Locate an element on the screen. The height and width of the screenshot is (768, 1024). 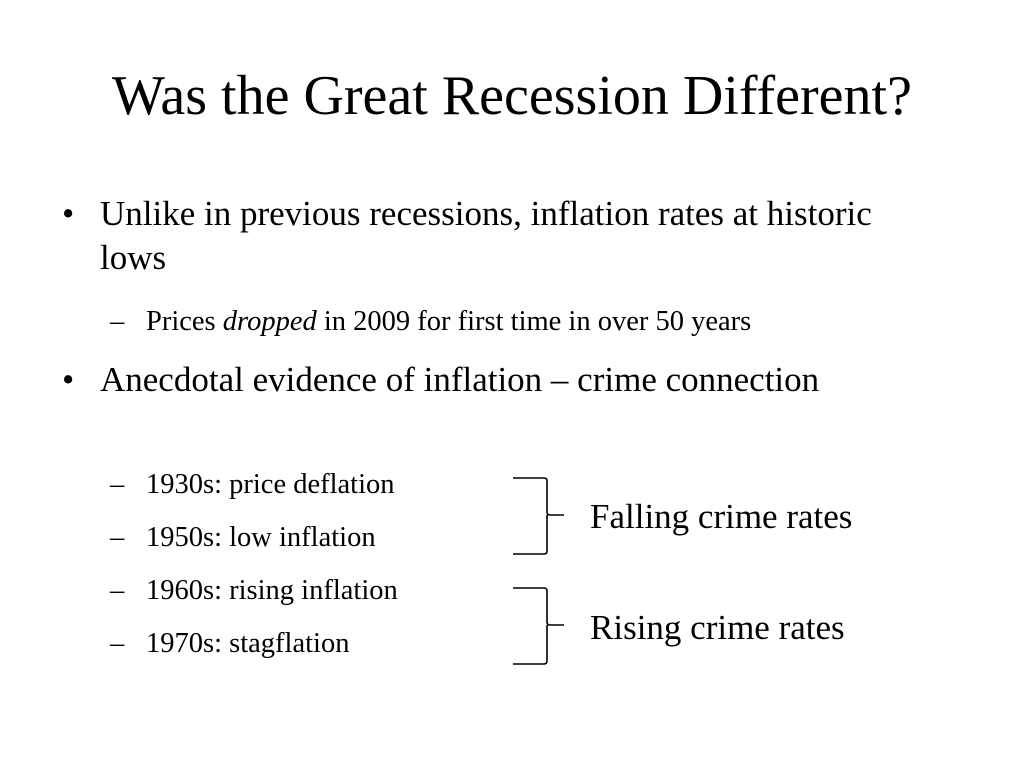
group-label-rising: Rising crime rates is located at coordinates (717, 627).